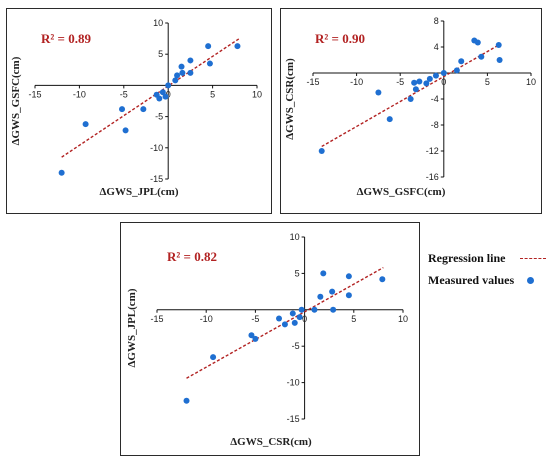  I want to click on x-tick-label-jpl-gsfc: 5, so click(212, 94).